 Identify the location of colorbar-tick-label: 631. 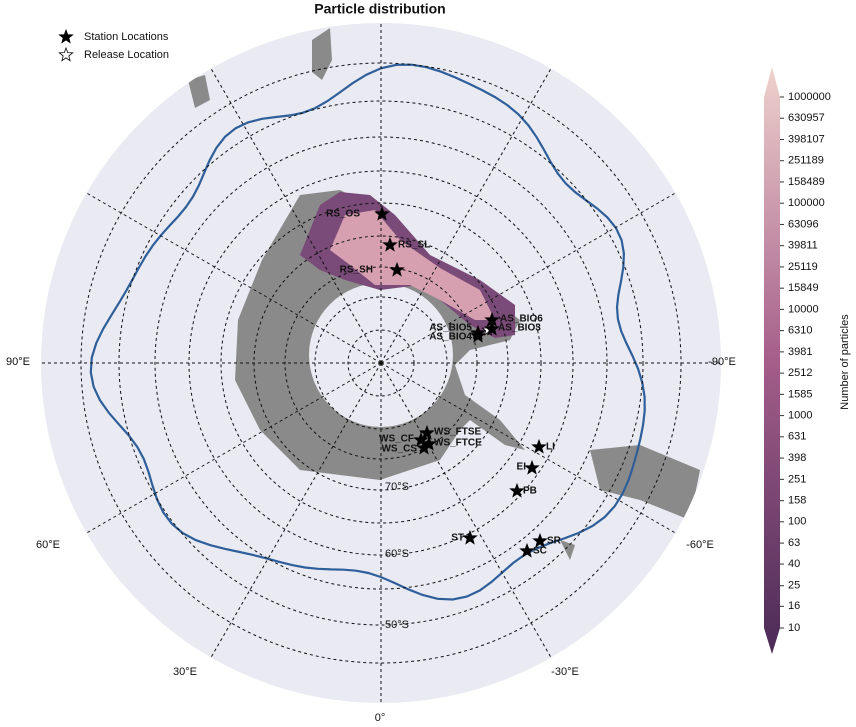
(797, 437).